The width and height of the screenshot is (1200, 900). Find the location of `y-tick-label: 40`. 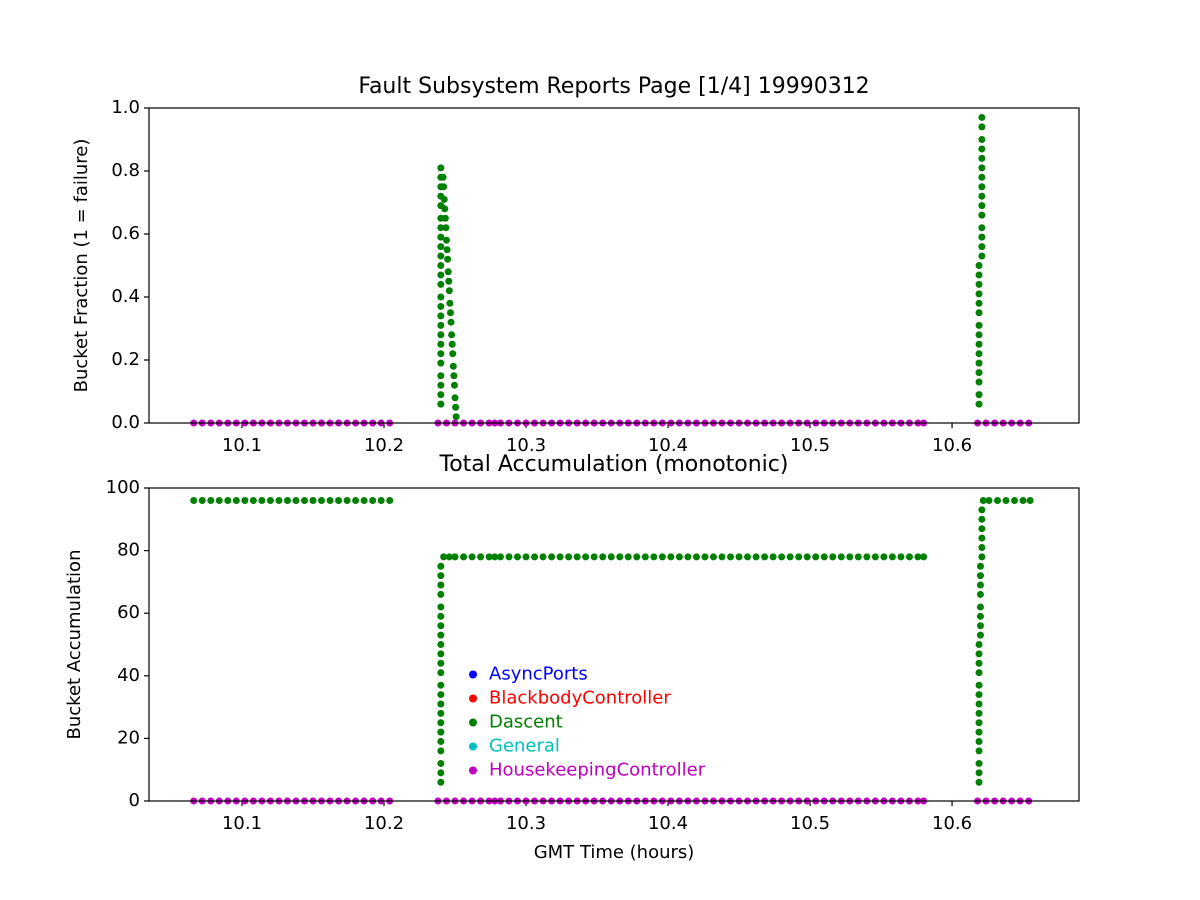

y-tick-label: 40 is located at coordinates (128, 675).